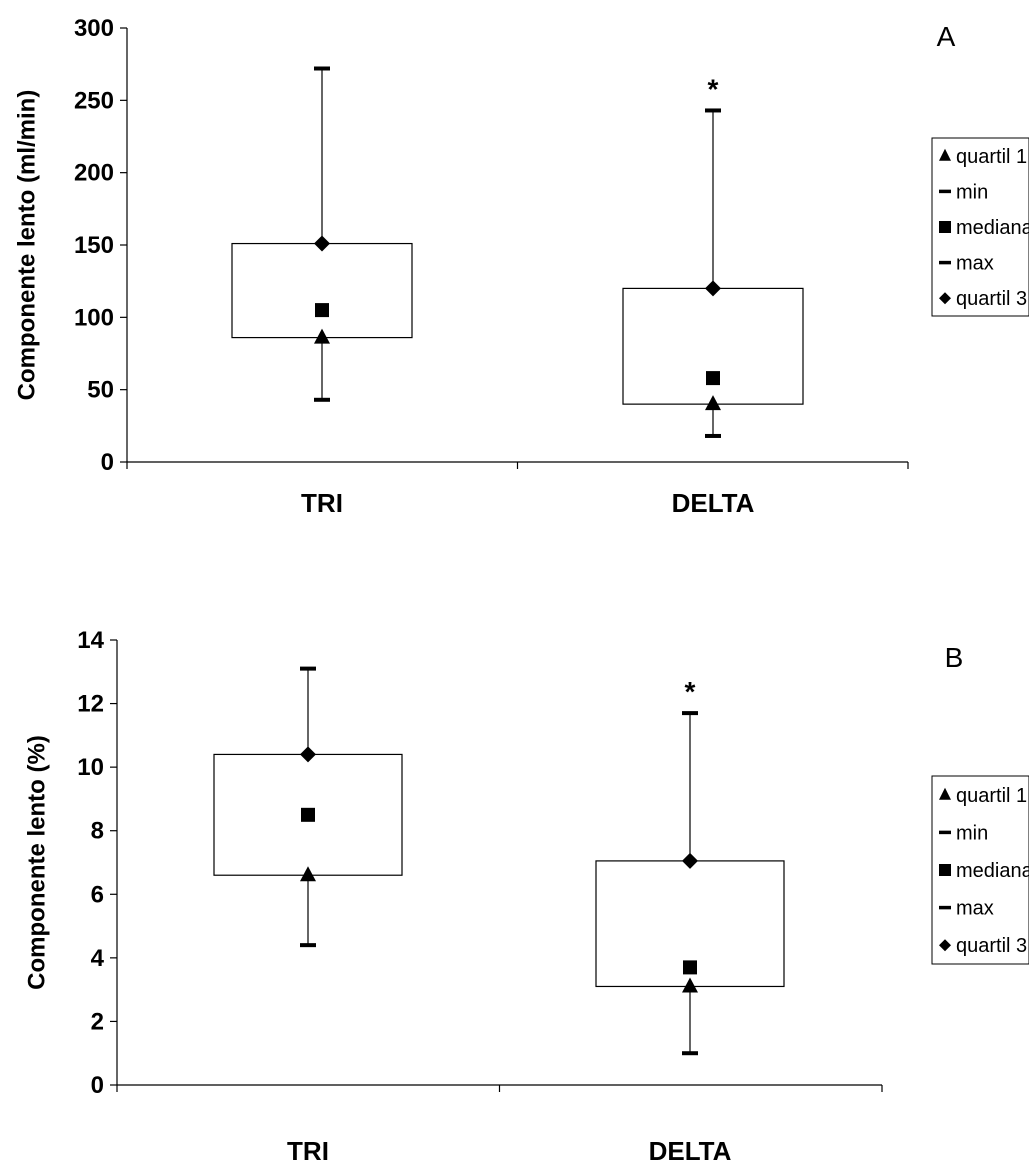  What do you see at coordinates (97, 1021) in the screenshot?
I see `y-tick-label: 2` at bounding box center [97, 1021].